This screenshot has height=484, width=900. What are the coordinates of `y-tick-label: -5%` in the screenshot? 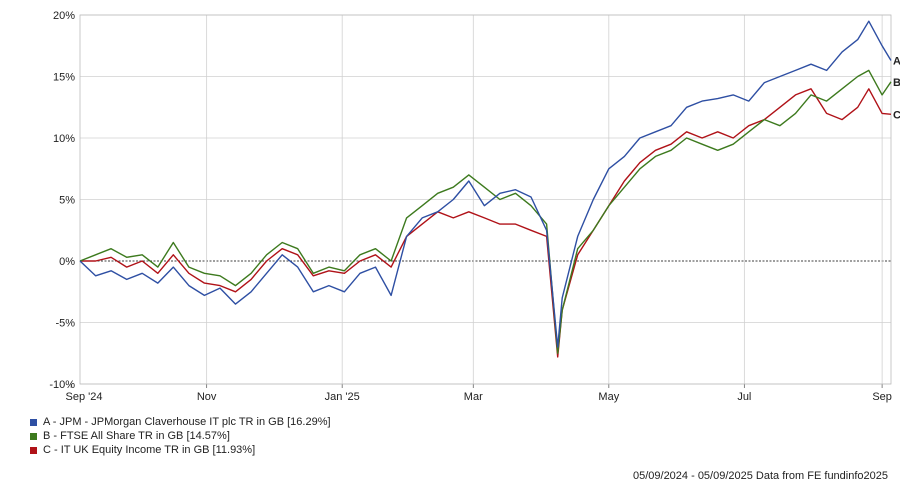 It's located at (65, 324).